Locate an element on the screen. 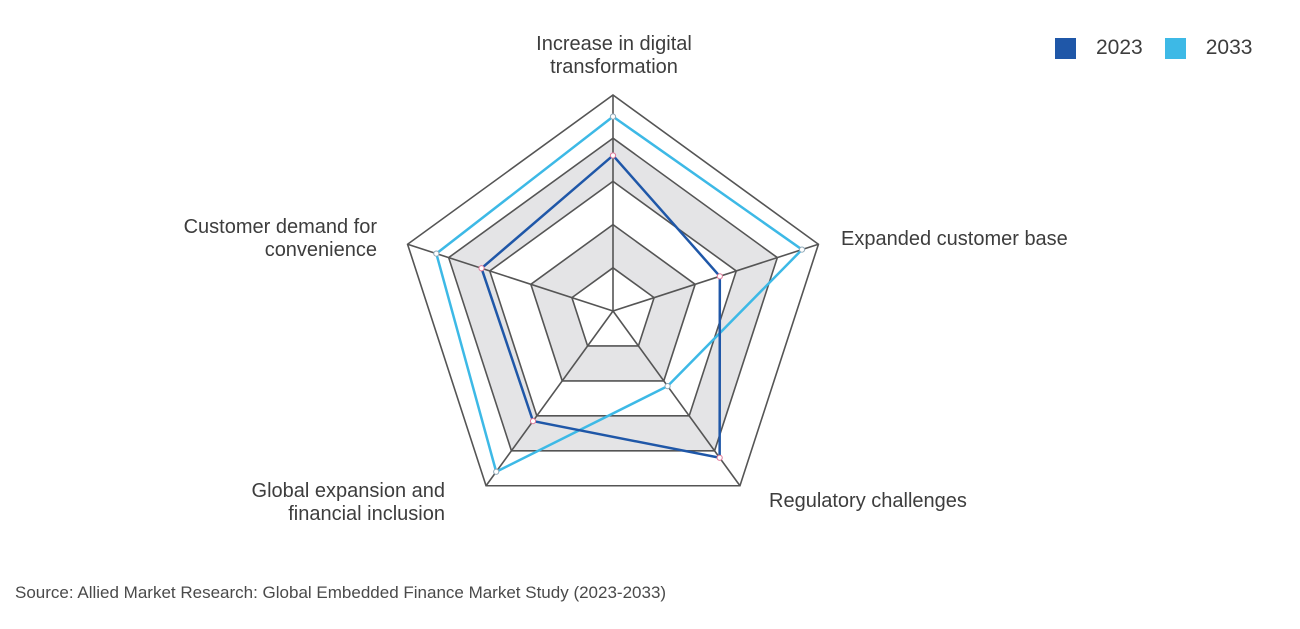 This screenshot has height=629, width=1300. axis-label-regulatory-challenges: Regulatory challenges is located at coordinates (868, 501).